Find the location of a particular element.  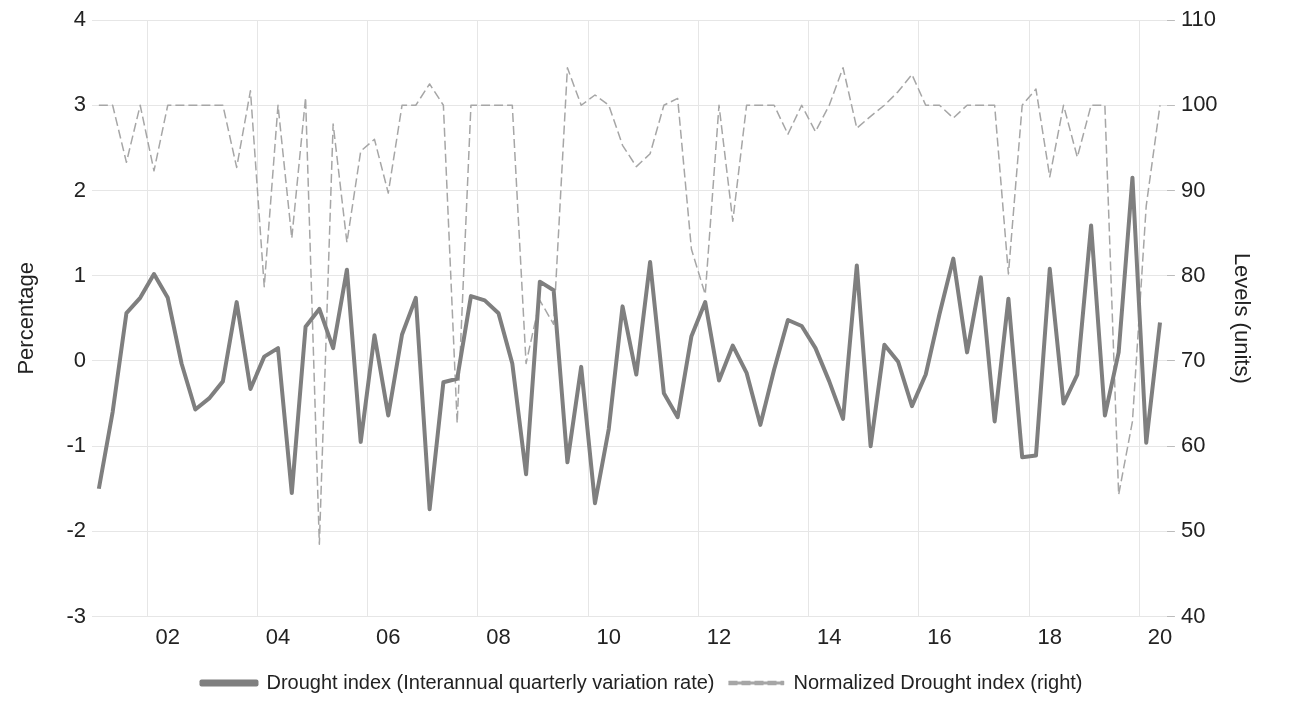

y2-tick-label: 100 is located at coordinates (1199, 104).